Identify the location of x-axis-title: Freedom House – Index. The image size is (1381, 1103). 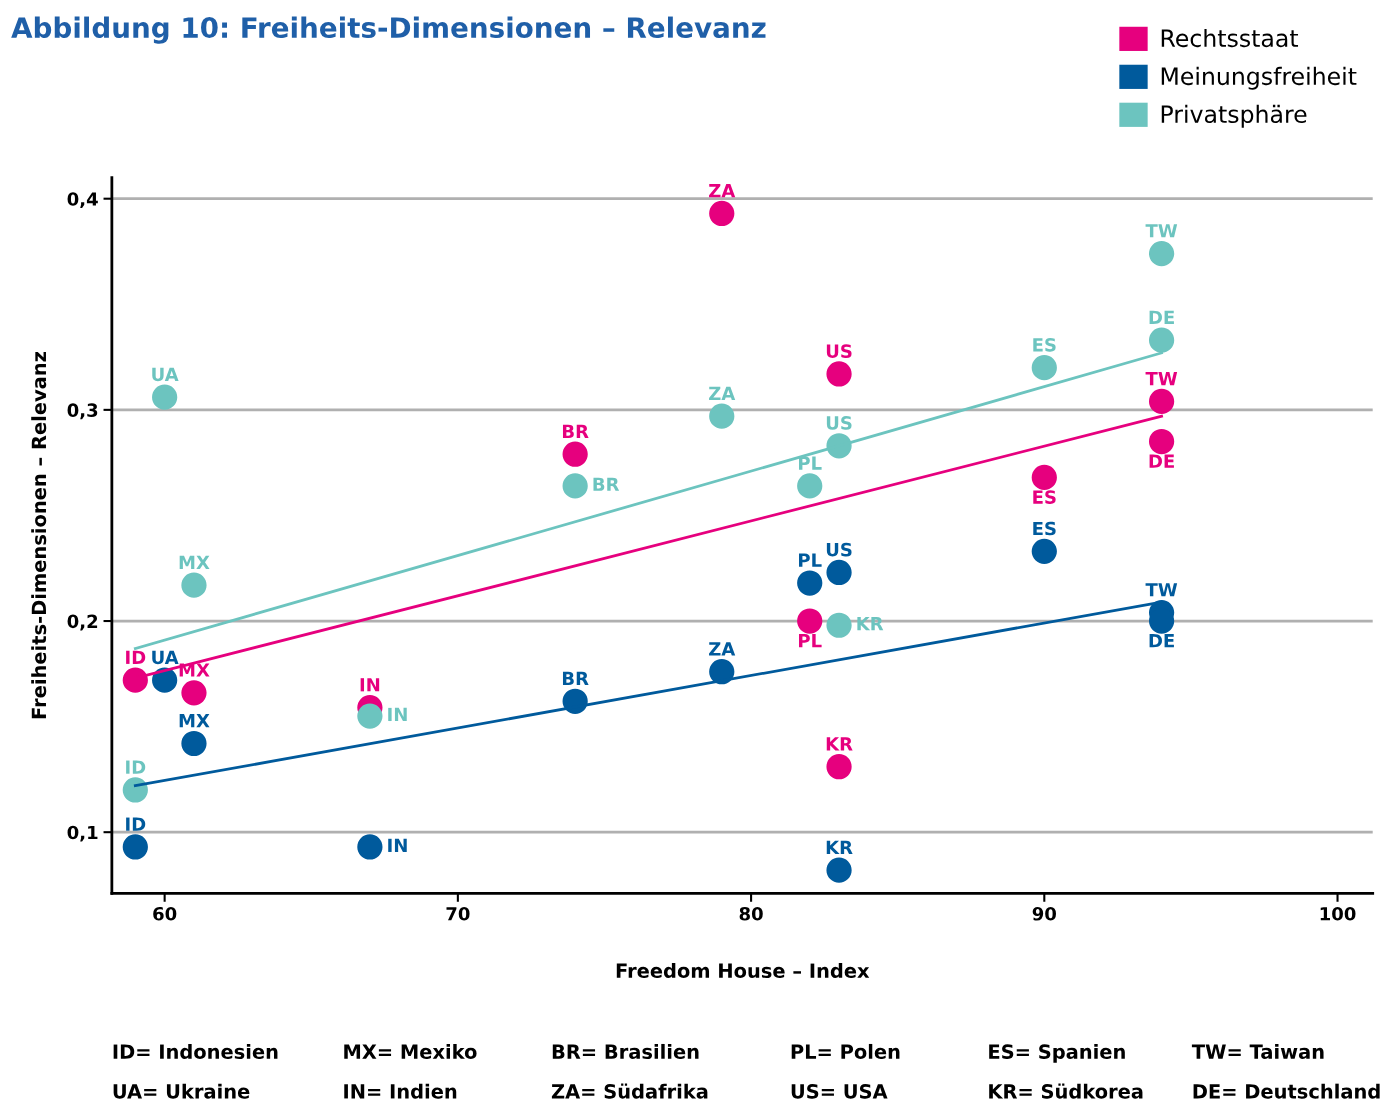
(743, 970).